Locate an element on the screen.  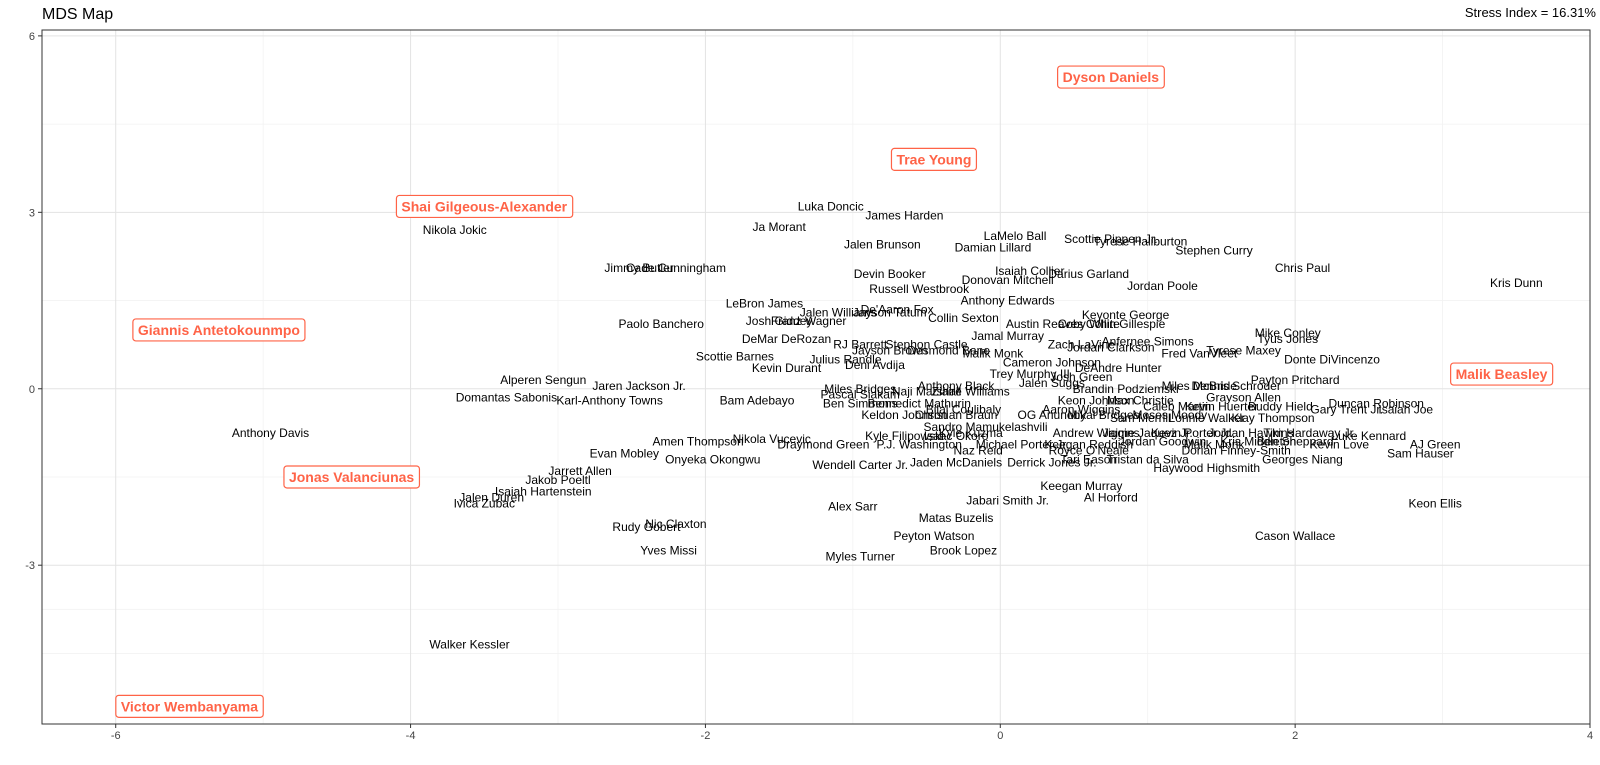
point-label: Jaden McDaniels is located at coordinates (956, 462).